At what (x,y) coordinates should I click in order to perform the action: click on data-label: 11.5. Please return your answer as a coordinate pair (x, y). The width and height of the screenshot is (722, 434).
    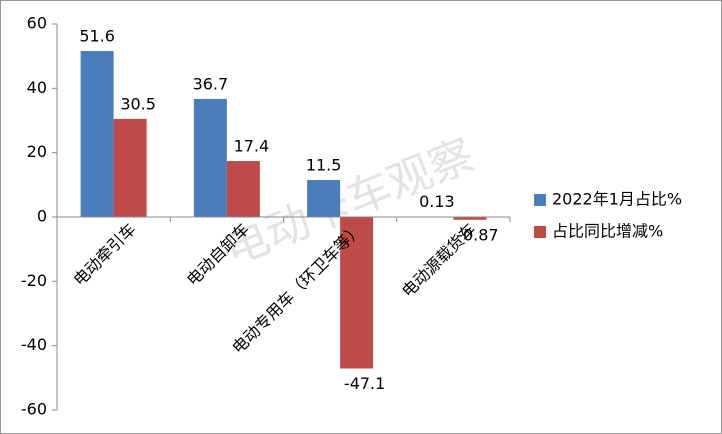
    Looking at the image, I should click on (324, 165).